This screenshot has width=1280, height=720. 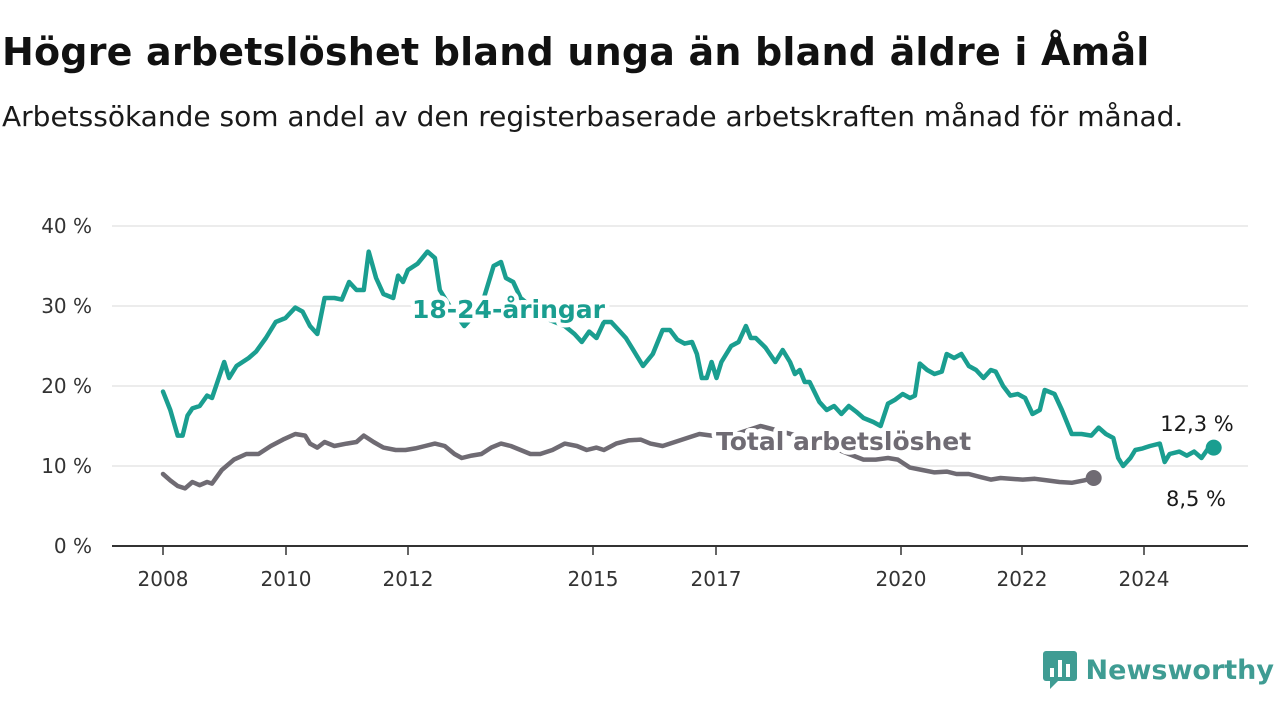 I want to click on x-tick-label: 2008, so click(x=163, y=579).